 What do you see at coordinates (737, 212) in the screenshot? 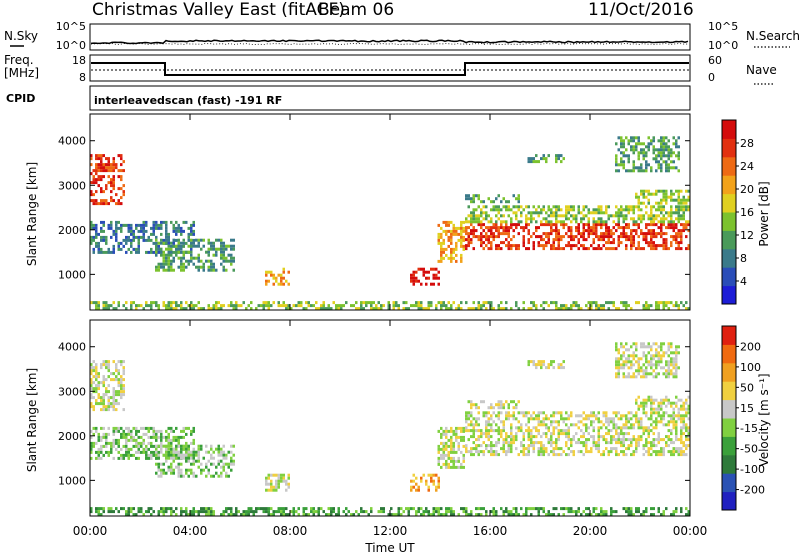
I see `power-colorbar: 4 8 12 16 20 24 28` at bounding box center [737, 212].